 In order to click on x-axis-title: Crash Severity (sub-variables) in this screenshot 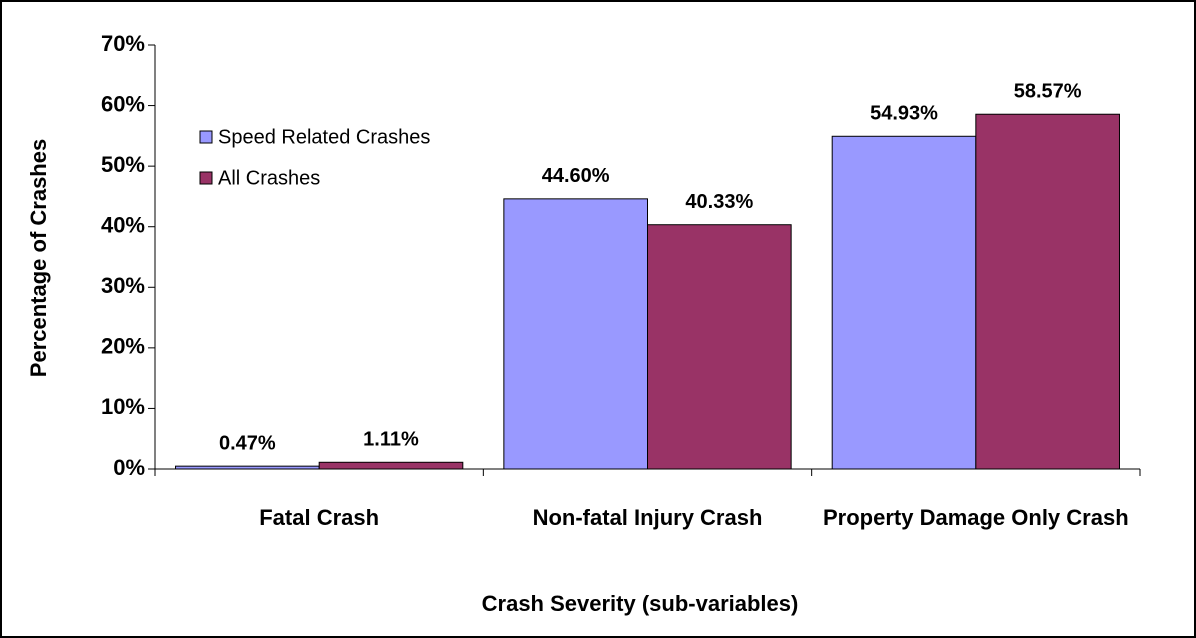, I will do `click(640, 603)`.